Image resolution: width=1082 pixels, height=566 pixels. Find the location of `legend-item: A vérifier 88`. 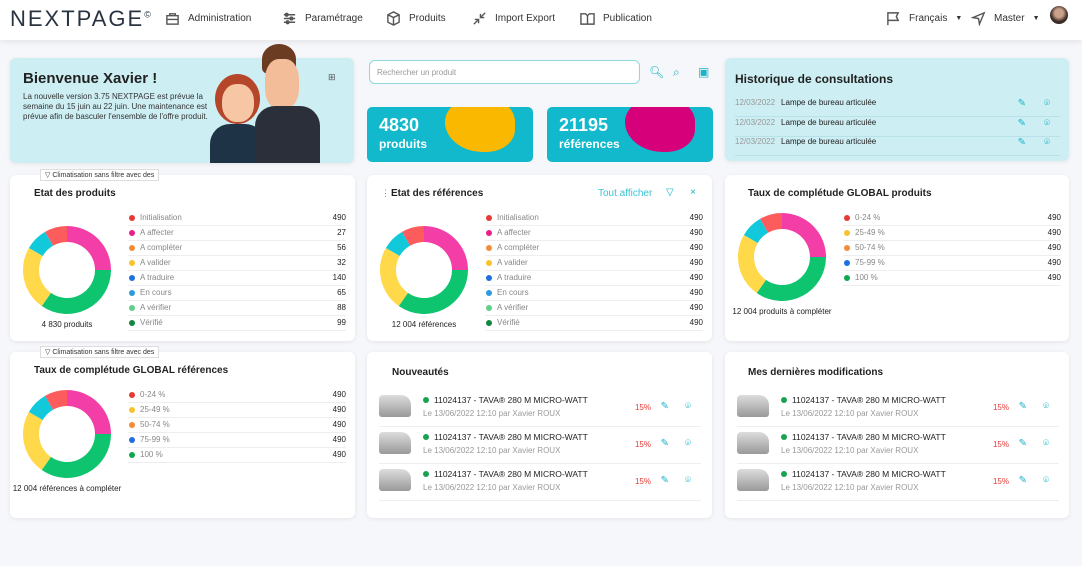

legend-item: A vérifier 88 is located at coordinates (237, 308).